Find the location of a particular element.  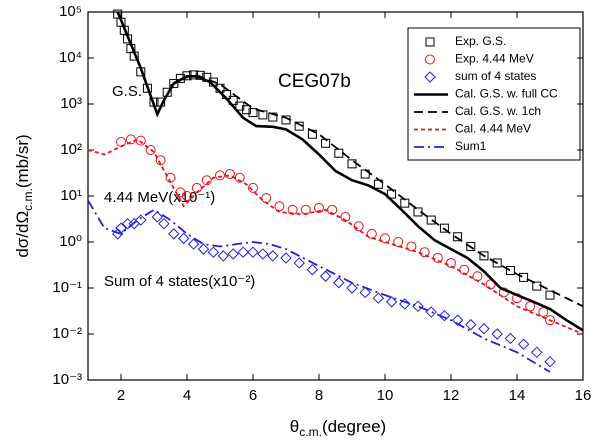

y-tick-label: 10² is located at coordinates (71, 149).